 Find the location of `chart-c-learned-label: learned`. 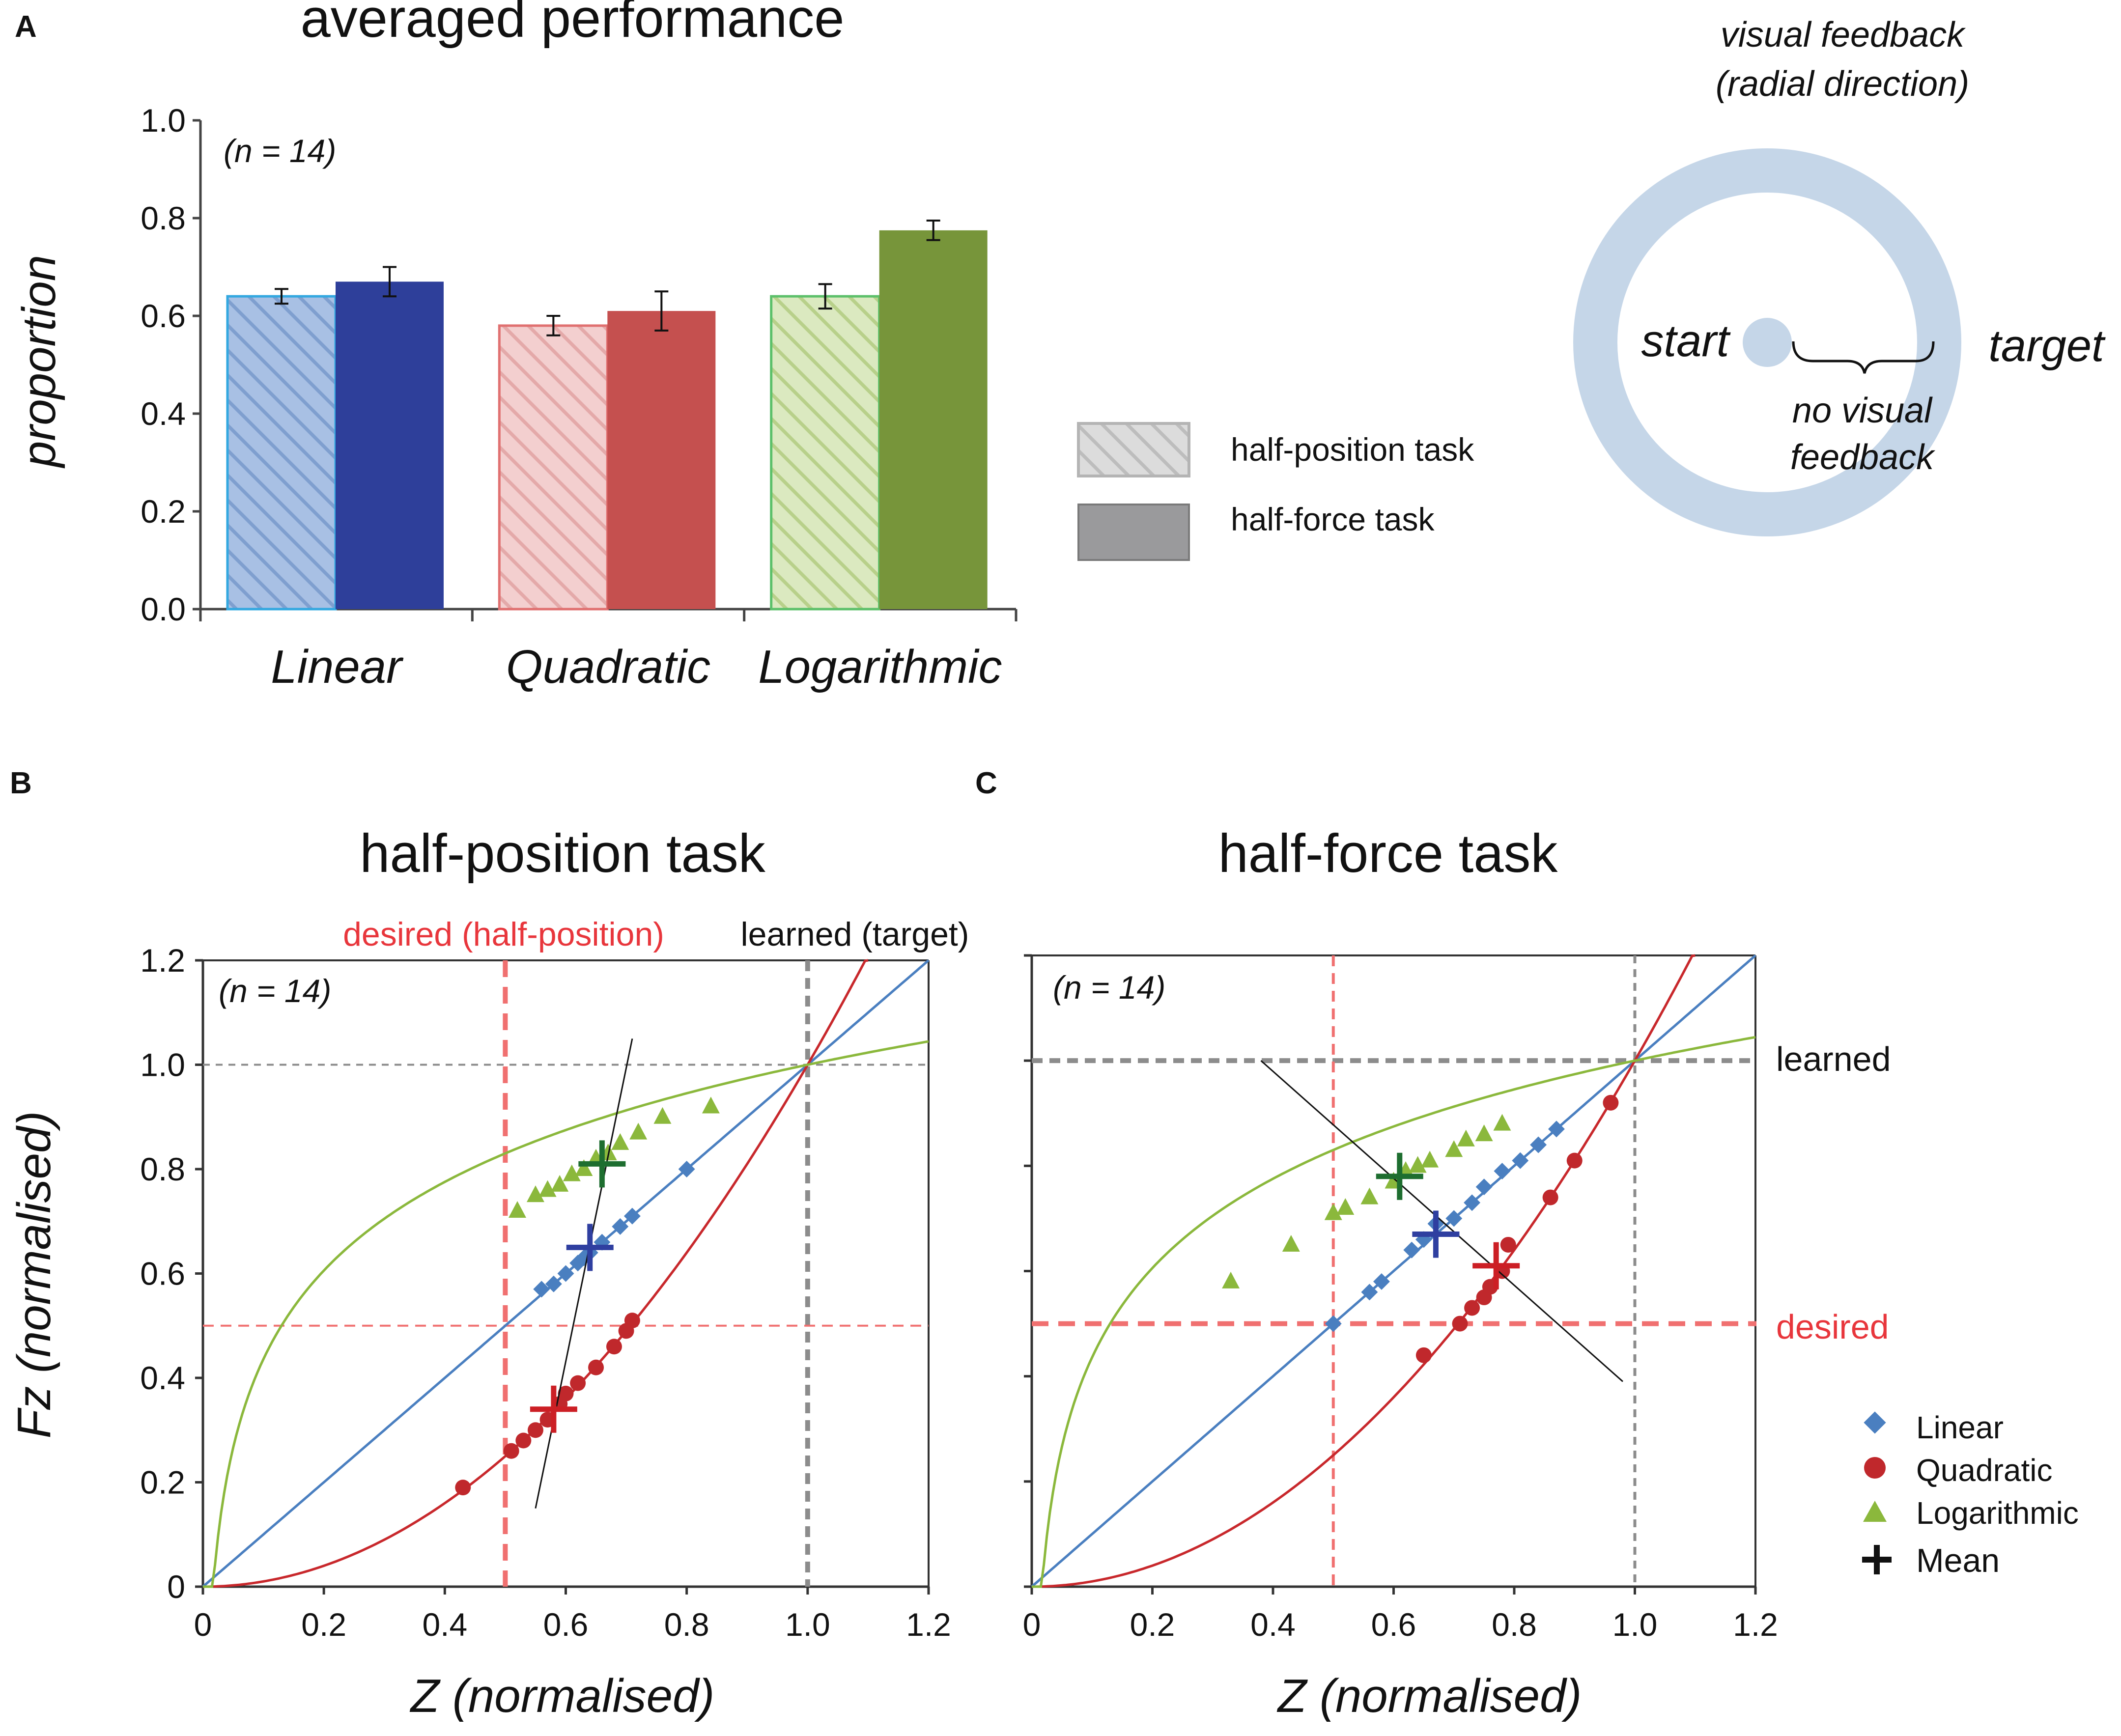

chart-c-learned-label: learned is located at coordinates (1834, 1059).